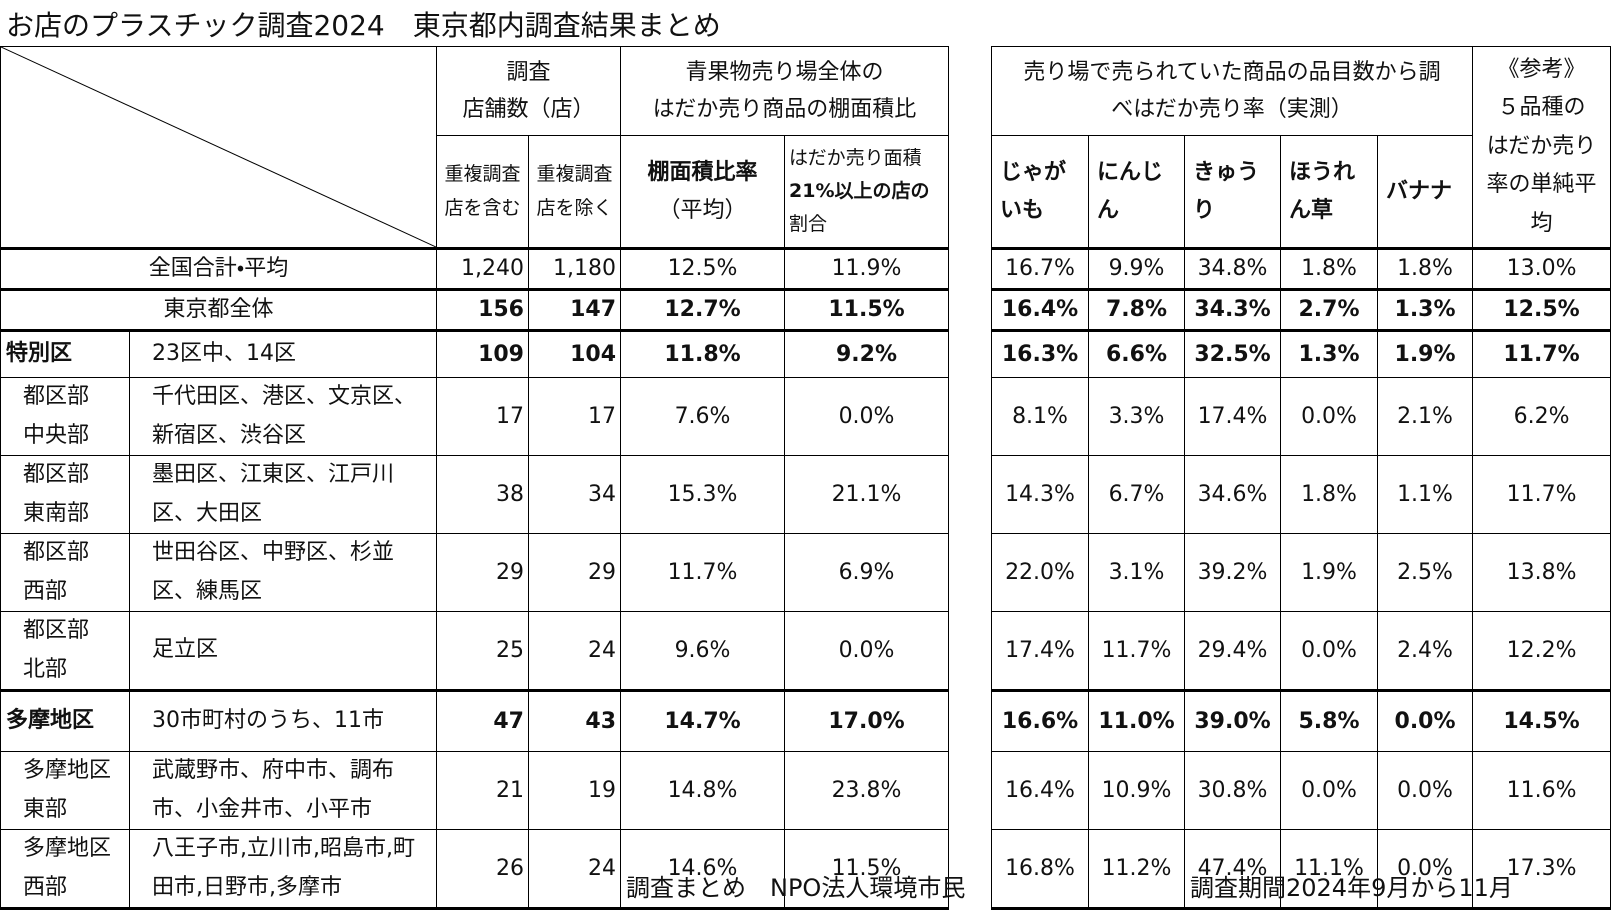 Image resolution: width=1614 pixels, height=910 pixels. Describe the element at coordinates (1233, 309) in the screenshot. I see `cell-value: 34.3%` at that location.